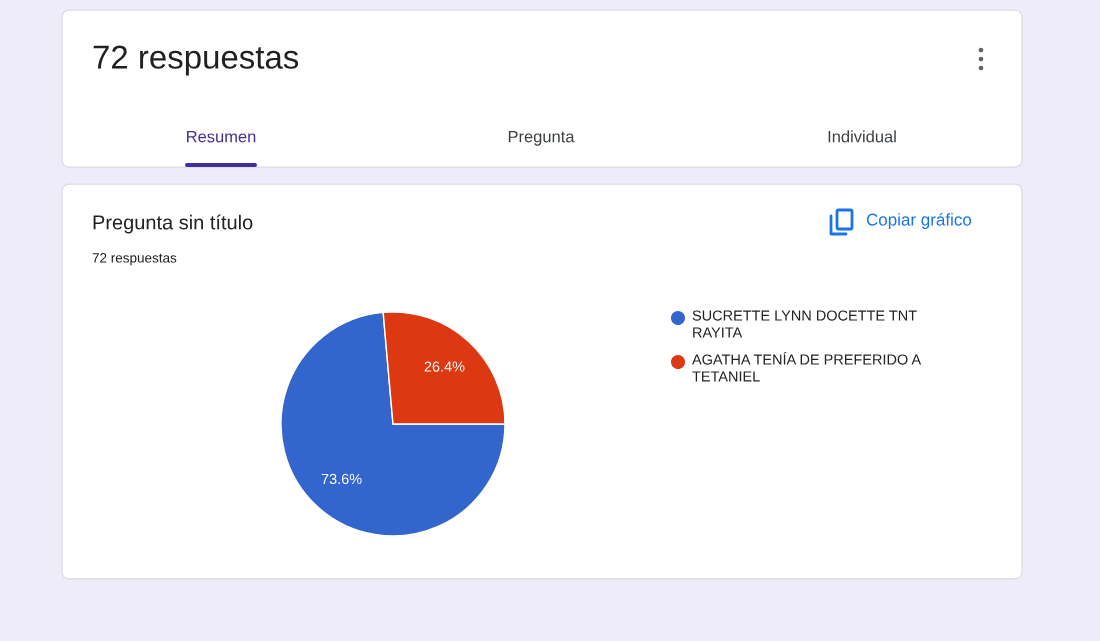  What do you see at coordinates (393, 424) in the screenshot?
I see `pie-slice` at bounding box center [393, 424].